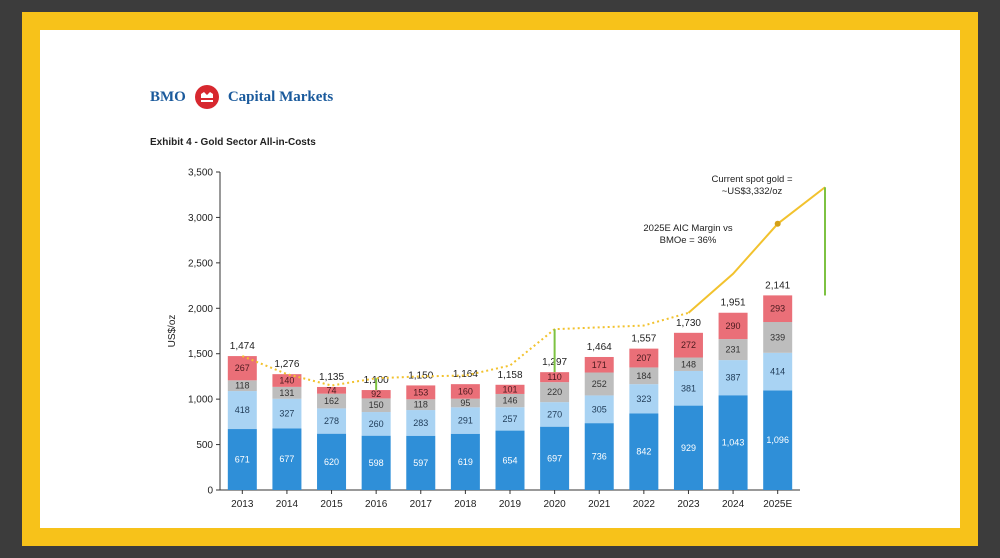 This screenshot has height=558, width=1000. Describe the element at coordinates (280, 96) in the screenshot. I see `brand-name-right: Capital Markets` at that location.